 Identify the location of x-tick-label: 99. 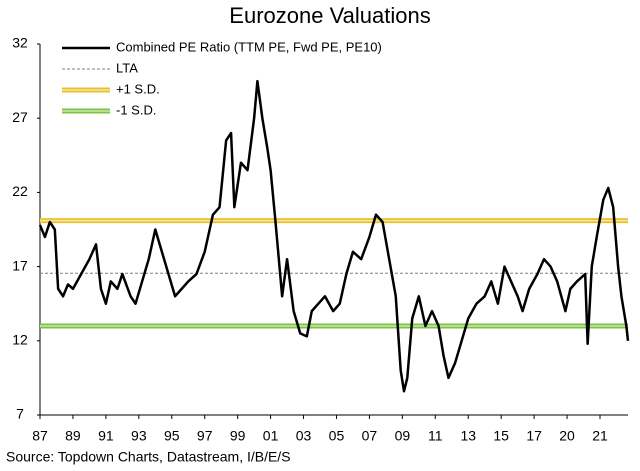
(238, 436).